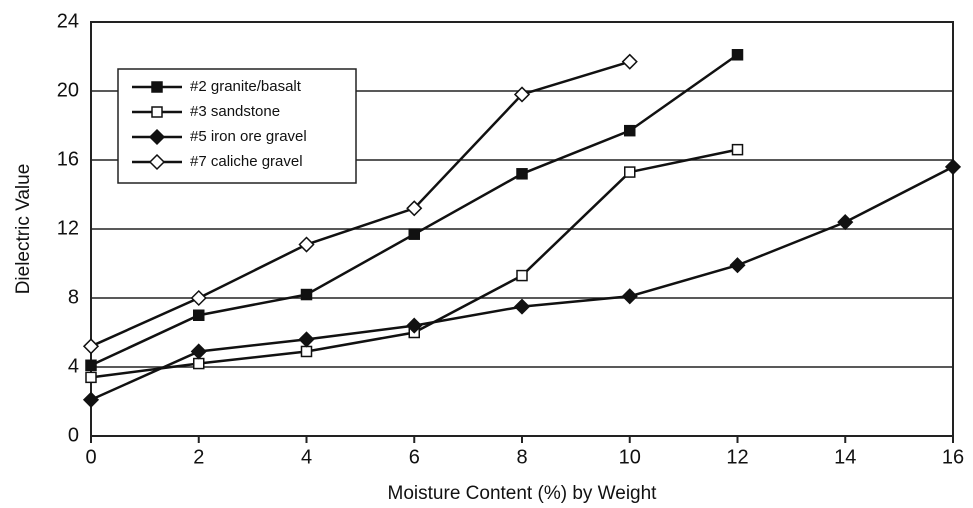 Image resolution: width=973 pixels, height=508 pixels. What do you see at coordinates (68, 21) in the screenshot?
I see `y-tick-label: 24` at bounding box center [68, 21].